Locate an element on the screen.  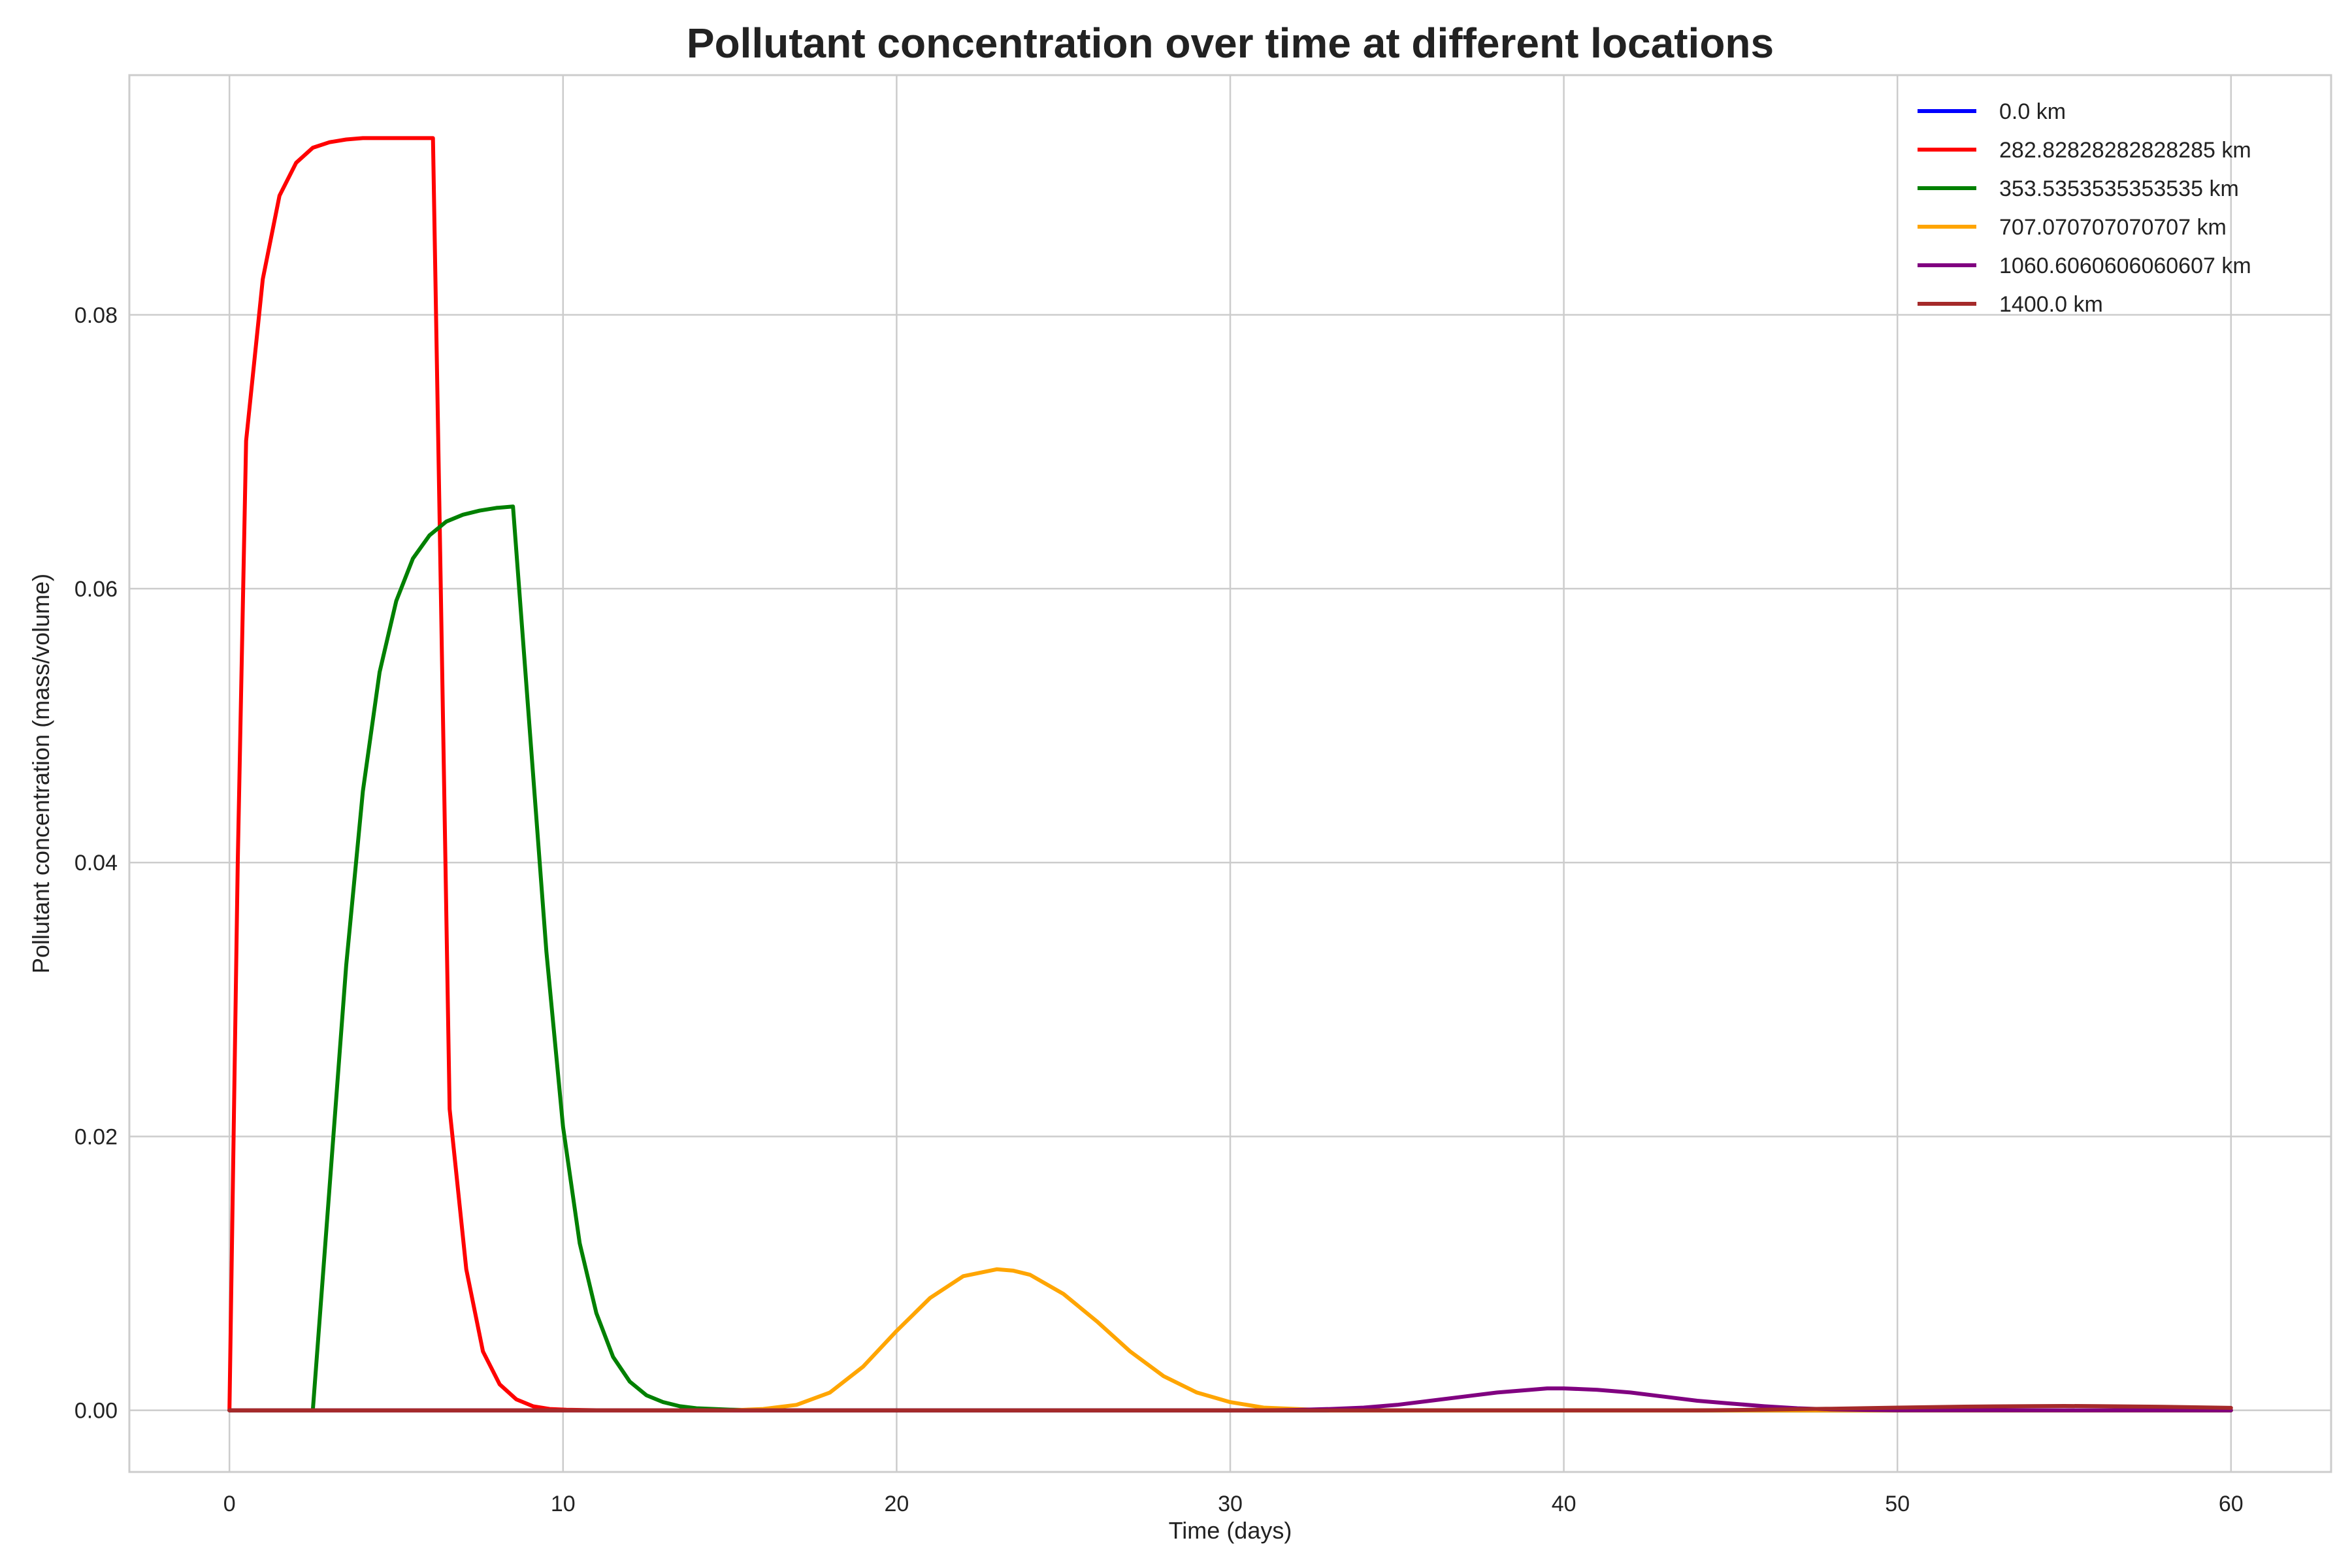
legend-label-0: 0.0 km is located at coordinates (2032, 111).